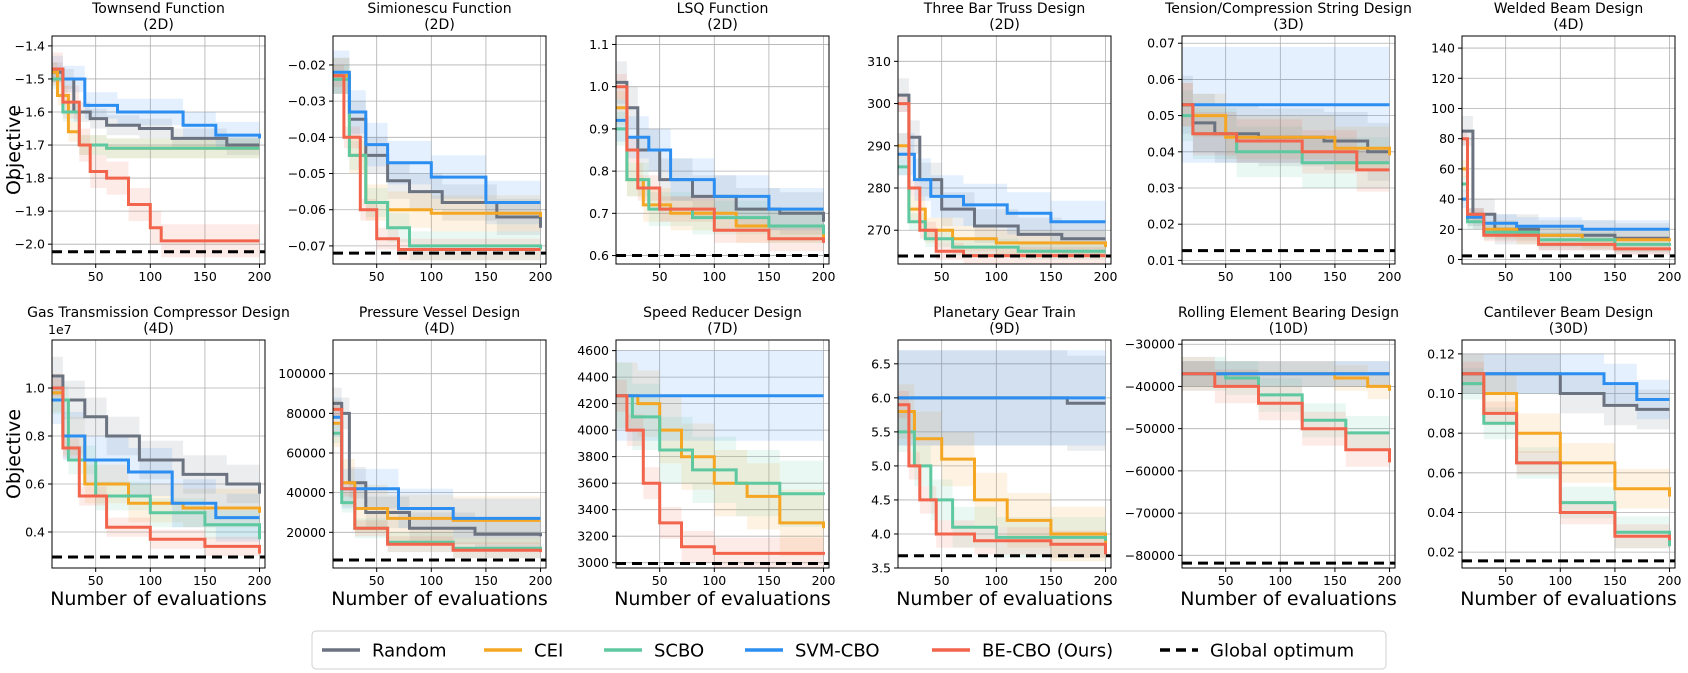 The image size is (1688, 673). What do you see at coordinates (879, 188) in the screenshot?
I see `y-tick-label: 280` at bounding box center [879, 188].